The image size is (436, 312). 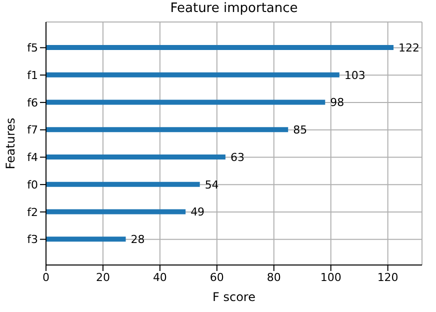 I want to click on y-tick-label: f2, so click(x=32, y=212).